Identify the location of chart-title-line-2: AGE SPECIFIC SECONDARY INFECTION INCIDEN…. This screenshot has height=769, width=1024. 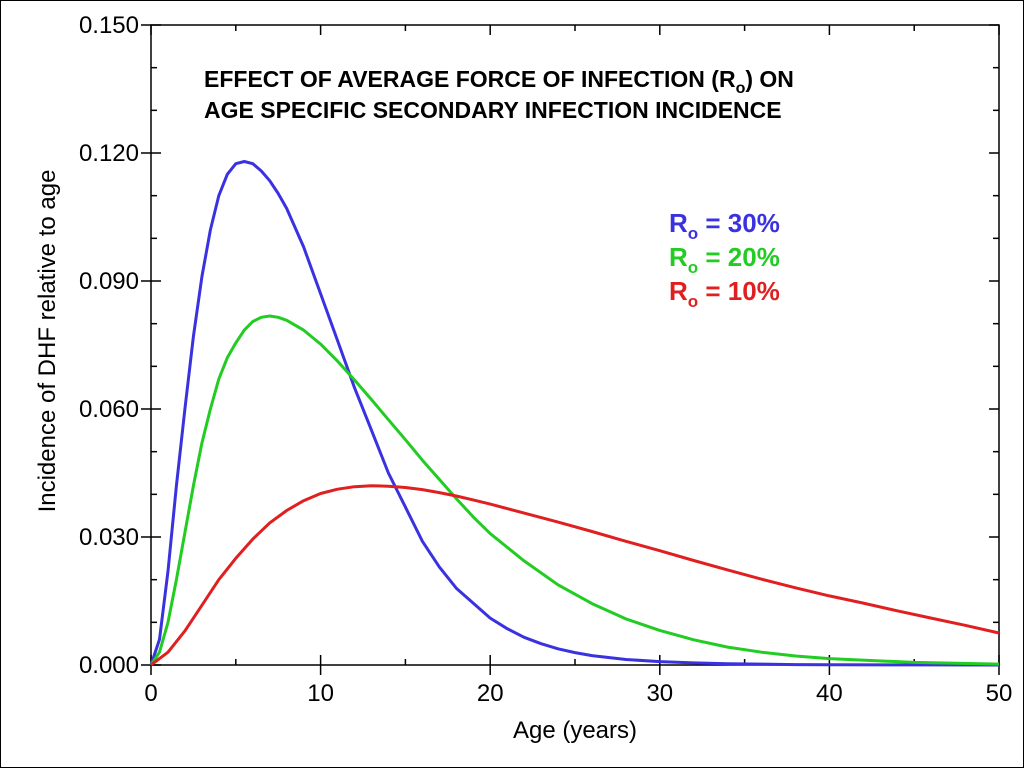
(493, 110).